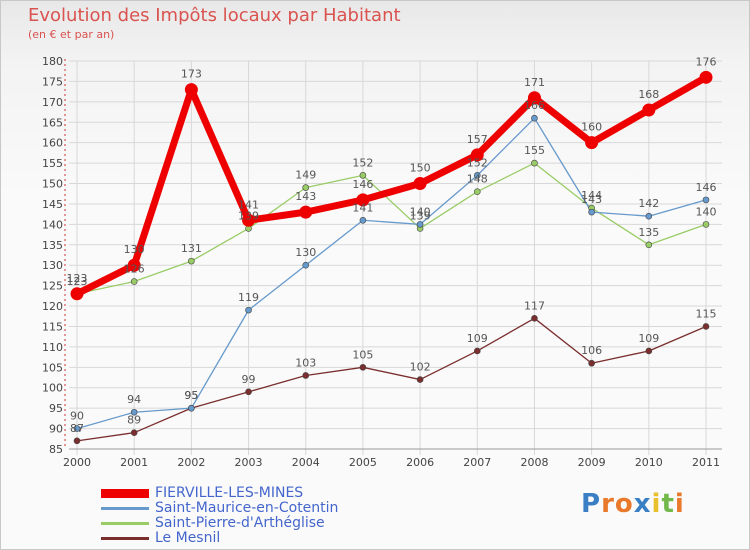  I want to click on x-tick-label: 2004, so click(306, 462).